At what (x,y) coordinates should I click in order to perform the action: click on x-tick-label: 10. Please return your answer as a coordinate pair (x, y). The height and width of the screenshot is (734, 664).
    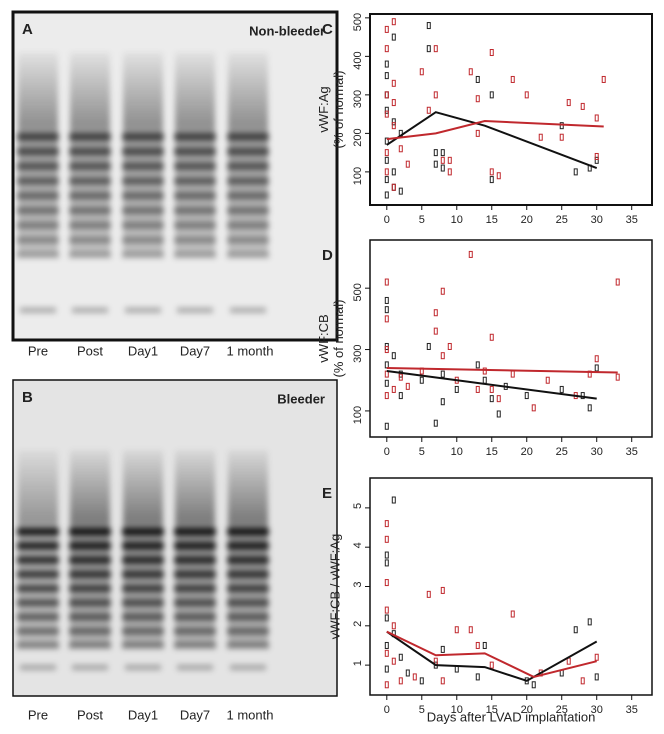
    Looking at the image, I should click on (457, 710).